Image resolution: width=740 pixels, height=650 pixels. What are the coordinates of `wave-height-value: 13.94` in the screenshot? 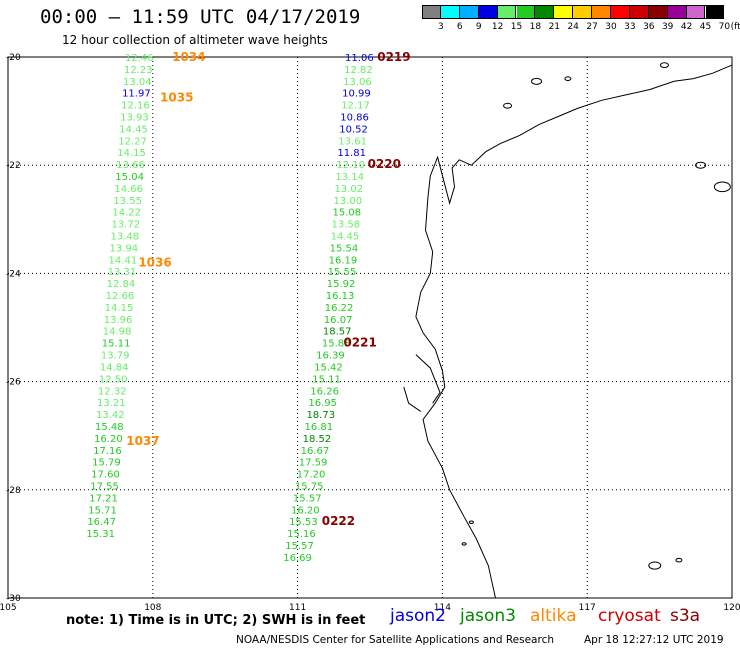 It's located at (124, 248).